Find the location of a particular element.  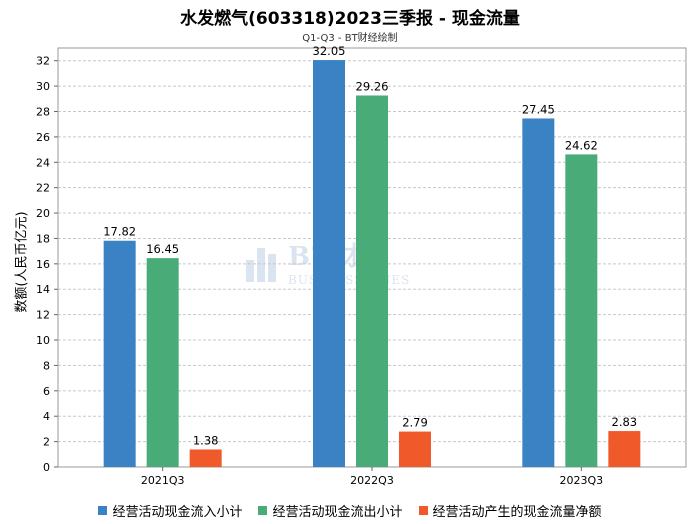

legend-item: 经营活动现金流入小计 is located at coordinates (170, 510).